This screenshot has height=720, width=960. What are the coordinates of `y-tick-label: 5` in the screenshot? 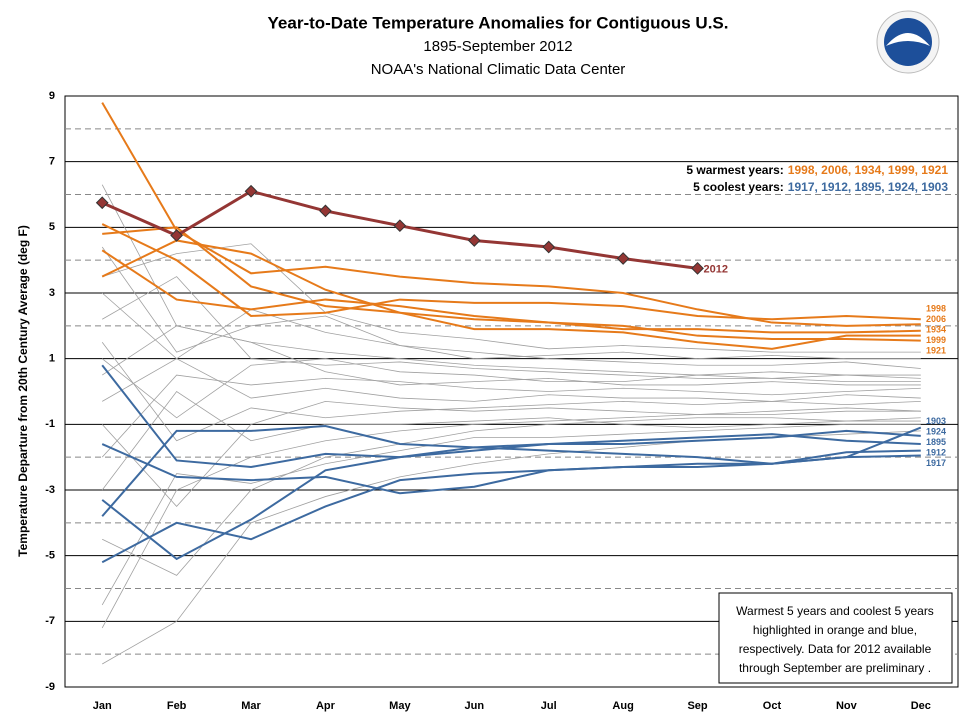 It's located at (52, 227).